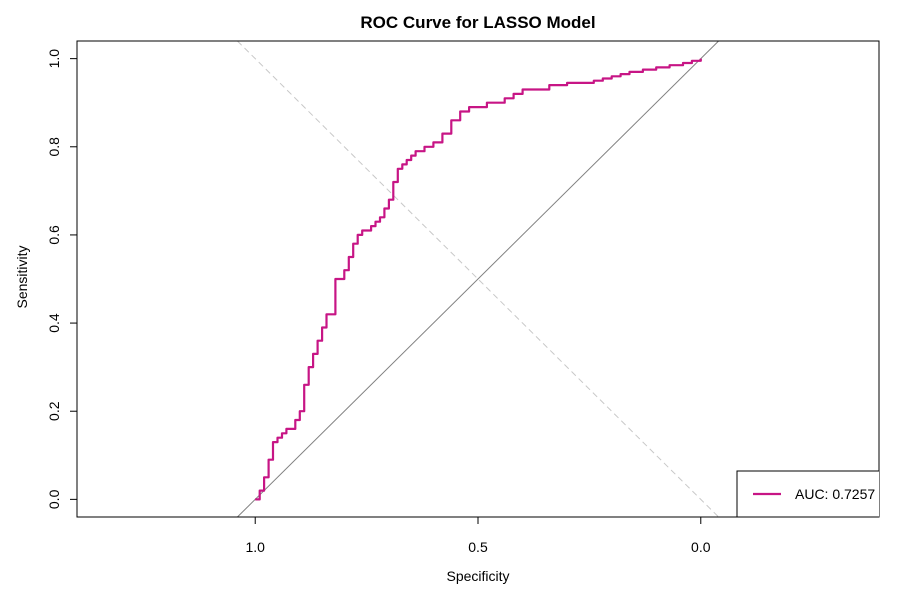 Image resolution: width=920 pixels, height=596 pixels. What do you see at coordinates (54, 59) in the screenshot?
I see `y-tick-label: 1.0` at bounding box center [54, 59].